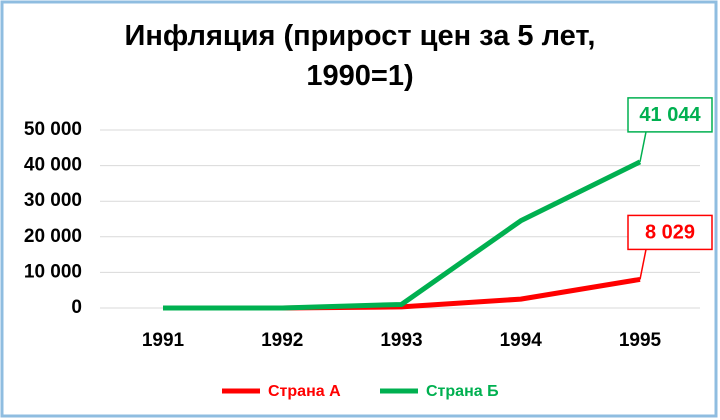  Describe the element at coordinates (360, 56) in the screenshot. I see `chart-title: Инфляция (прирост цен за 5 лет, 1990=1)` at that location.